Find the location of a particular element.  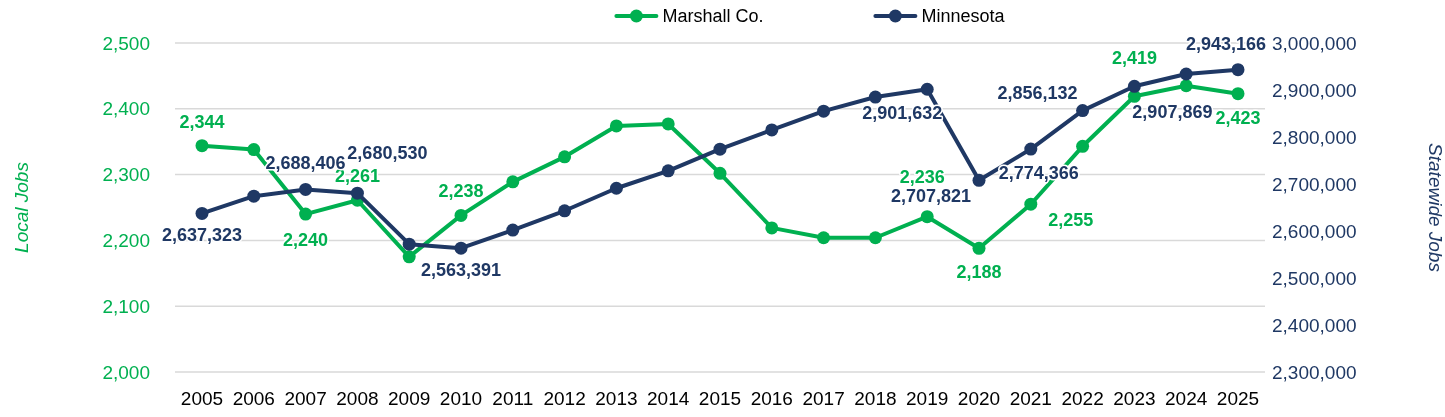

data-label: 2,236 is located at coordinates (922, 176).